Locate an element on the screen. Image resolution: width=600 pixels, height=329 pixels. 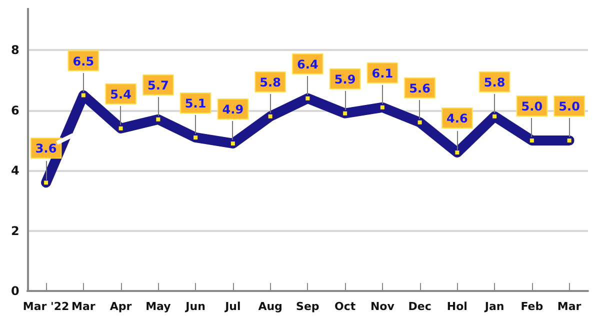
x-tick-label: Hol is located at coordinates (457, 306).